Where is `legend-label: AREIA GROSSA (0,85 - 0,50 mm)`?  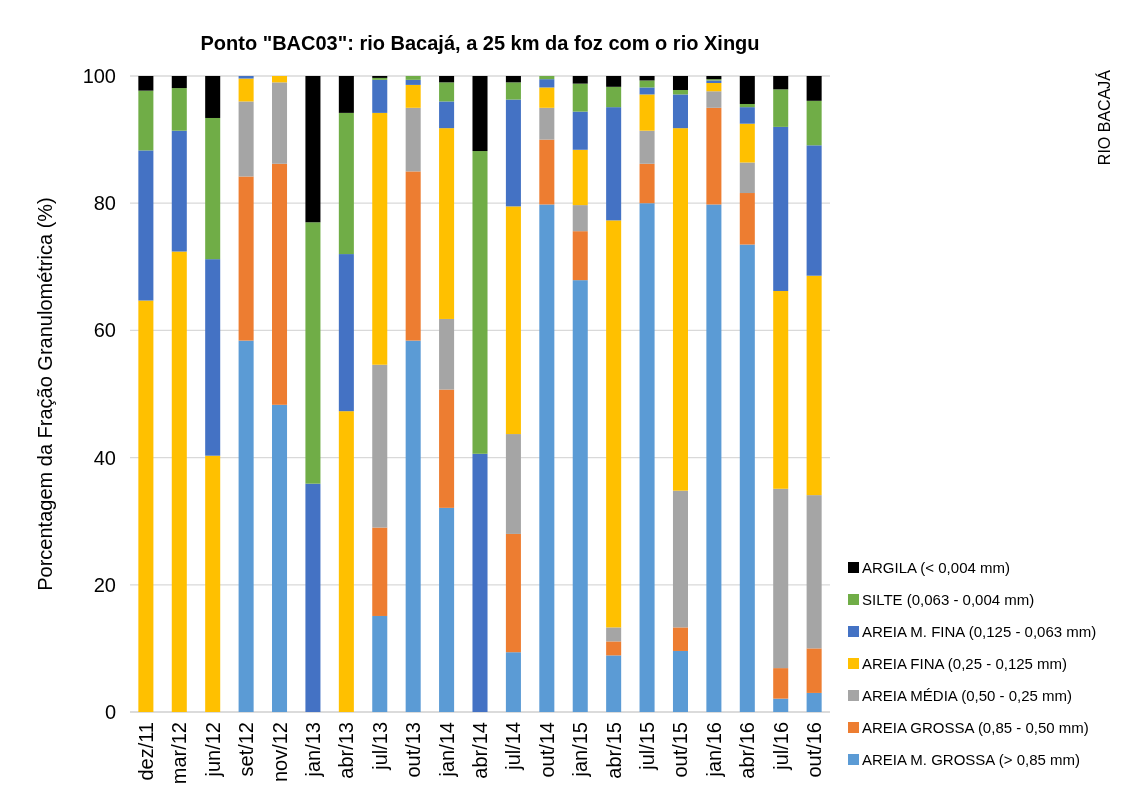
legend-label: AREIA GROSSA (0,85 - 0,50 mm) is located at coordinates (975, 728).